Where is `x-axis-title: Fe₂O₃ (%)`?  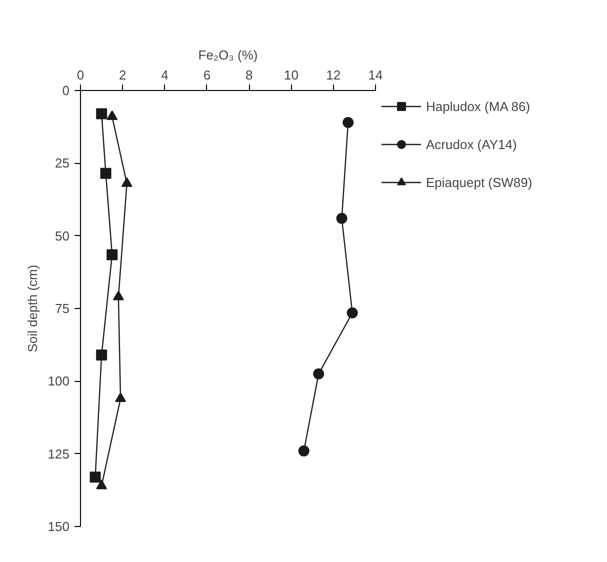
x-axis-title: Fe₂O₃ (%) is located at coordinates (228, 55).